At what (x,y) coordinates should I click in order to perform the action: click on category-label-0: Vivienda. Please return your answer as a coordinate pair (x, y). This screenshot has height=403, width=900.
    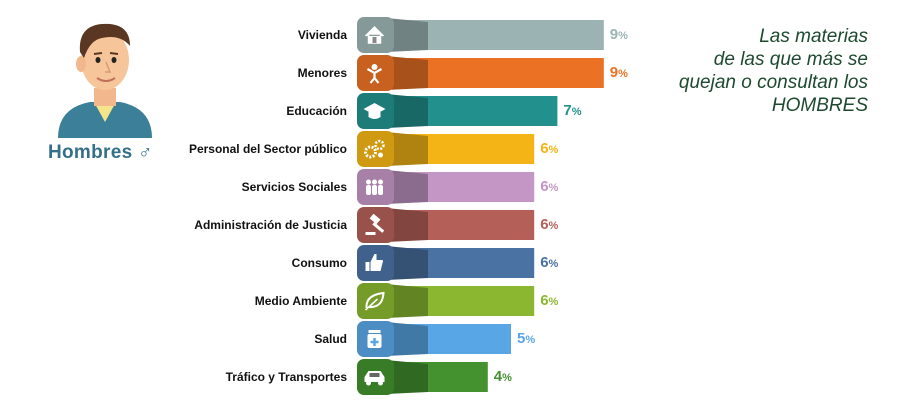
    Looking at the image, I should click on (322, 35).